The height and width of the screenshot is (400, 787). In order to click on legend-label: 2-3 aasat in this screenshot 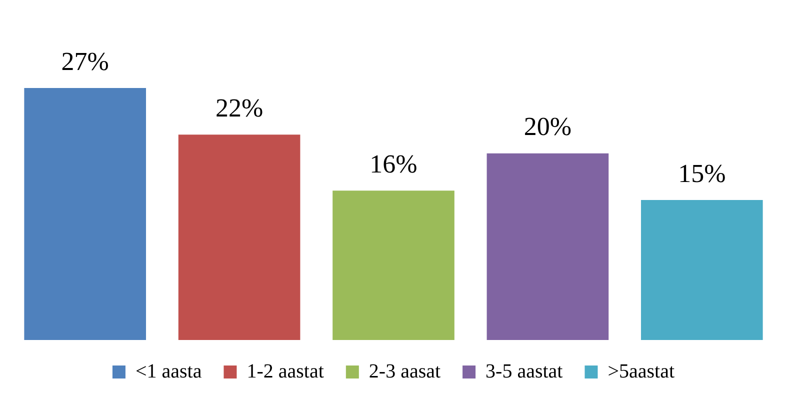, I will do `click(404, 371)`.